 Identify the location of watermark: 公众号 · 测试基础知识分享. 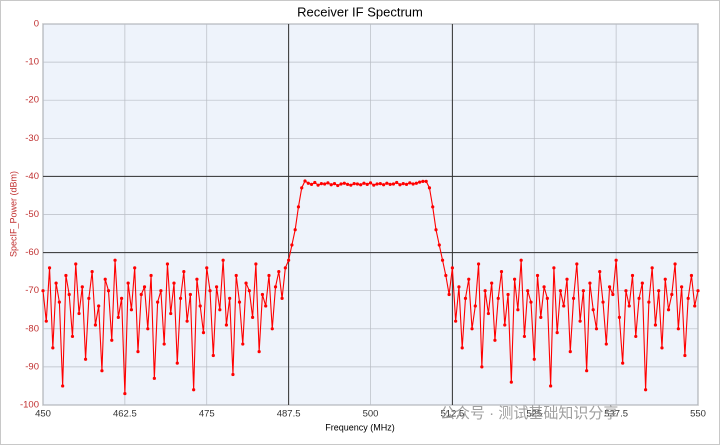
(529, 413).